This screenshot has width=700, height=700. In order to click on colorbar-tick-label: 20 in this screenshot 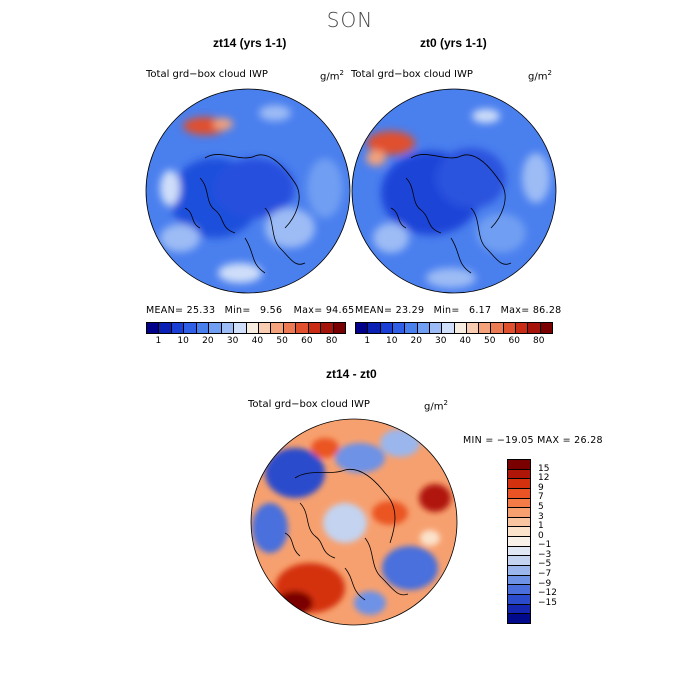, I will do `click(208, 341)`.